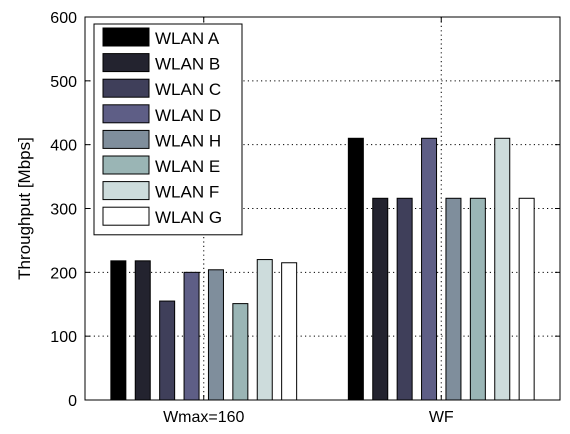 Image resolution: width=570 pixels, height=434 pixels. Describe the element at coordinates (63, 273) in the screenshot. I see `y-tick-label: 200` at that location.